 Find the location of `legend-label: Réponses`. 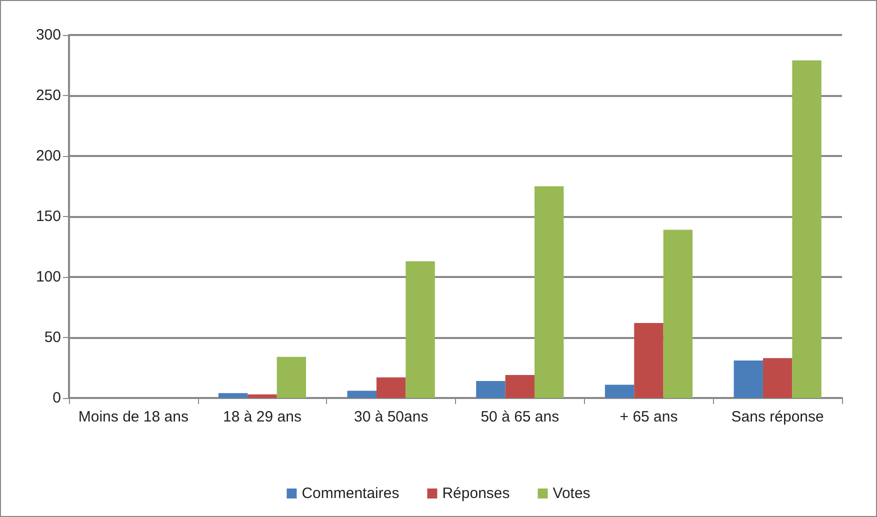

legend-label: Réponses is located at coordinates (476, 493).